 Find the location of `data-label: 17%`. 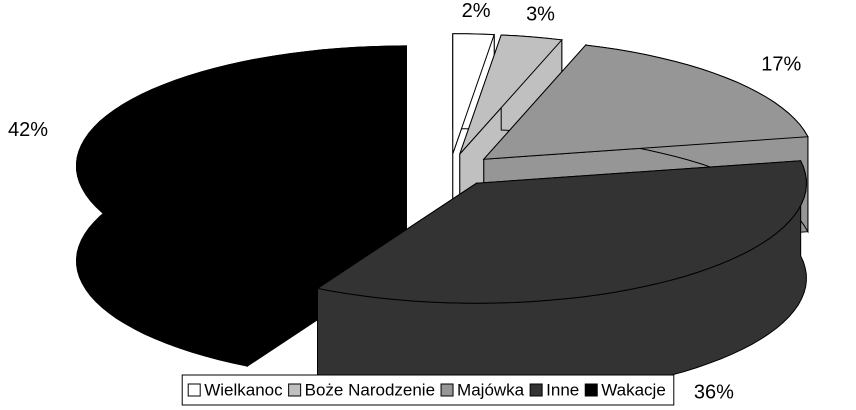

data-label: 17% is located at coordinates (781, 65).